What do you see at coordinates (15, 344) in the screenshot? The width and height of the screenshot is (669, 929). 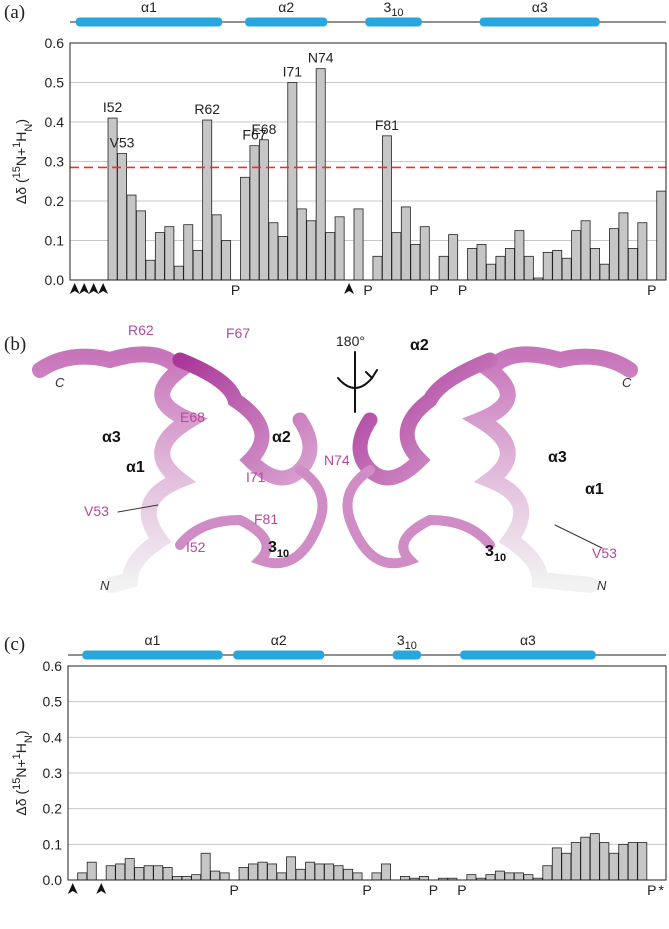 I see `panel-label: (b)` at bounding box center [15, 344].